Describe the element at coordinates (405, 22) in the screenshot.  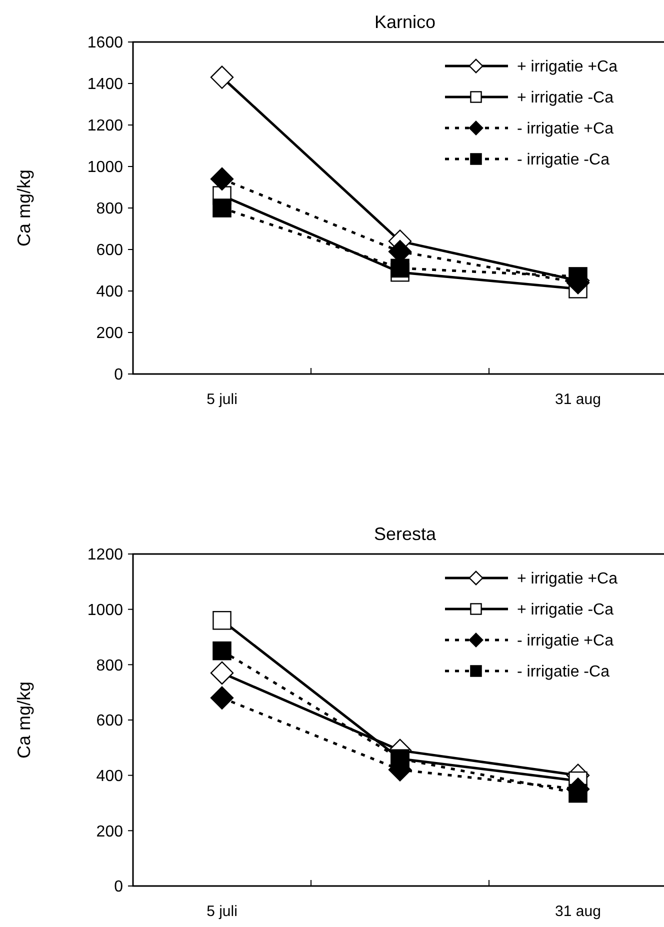
I see `chart-title: Karnico` at that location.